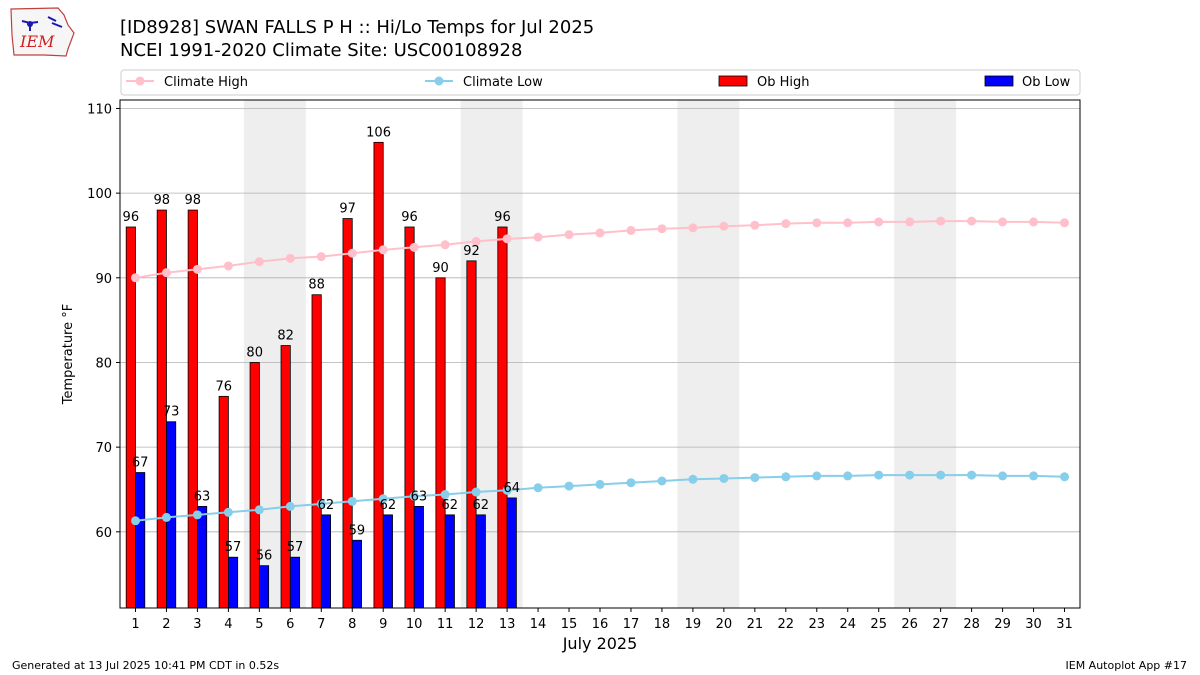  What do you see at coordinates (264, 556) in the screenshot?
I see `ob-low-label: 56` at bounding box center [264, 556].